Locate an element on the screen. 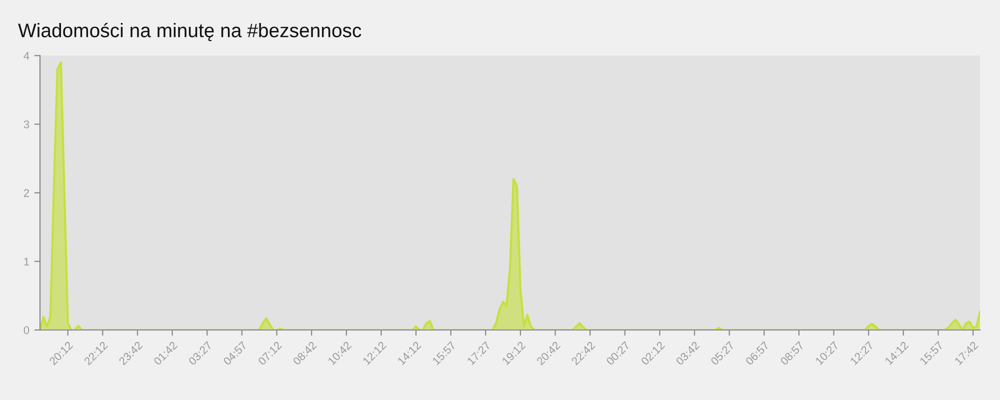 This screenshot has height=400, width=1000. y-tick-label: 2 is located at coordinates (27, 193).